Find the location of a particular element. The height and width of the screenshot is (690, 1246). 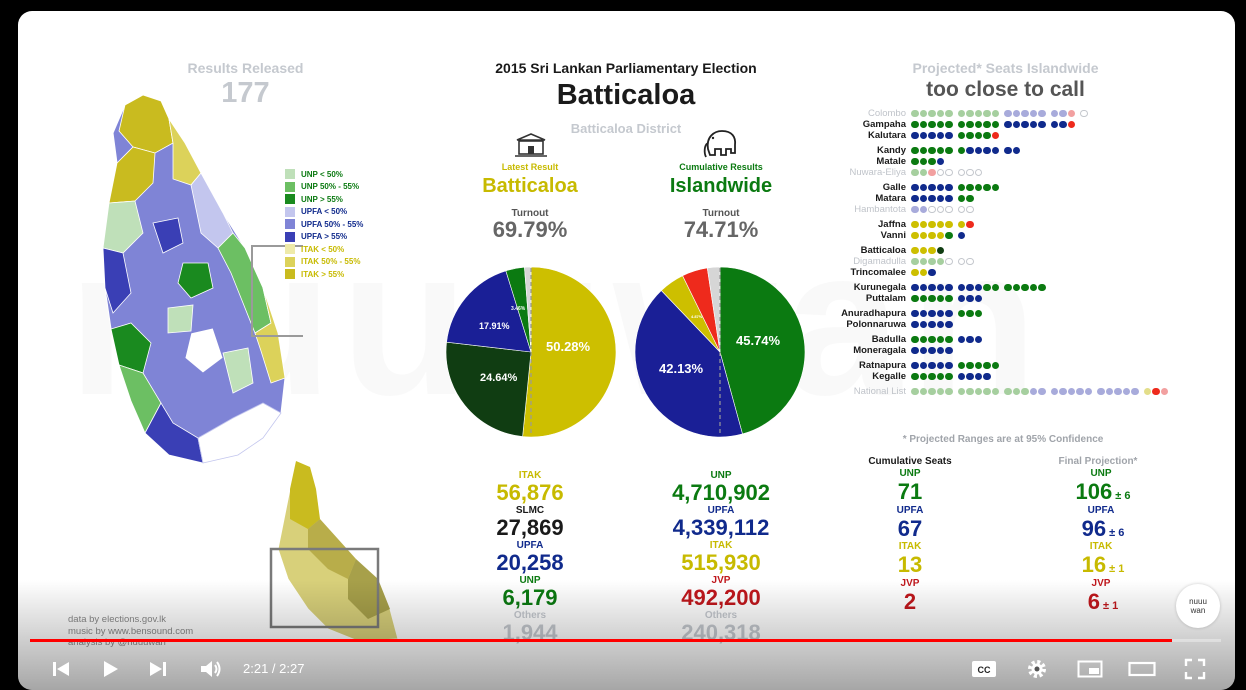

result-party-label: Others is located at coordinates (530, 615).